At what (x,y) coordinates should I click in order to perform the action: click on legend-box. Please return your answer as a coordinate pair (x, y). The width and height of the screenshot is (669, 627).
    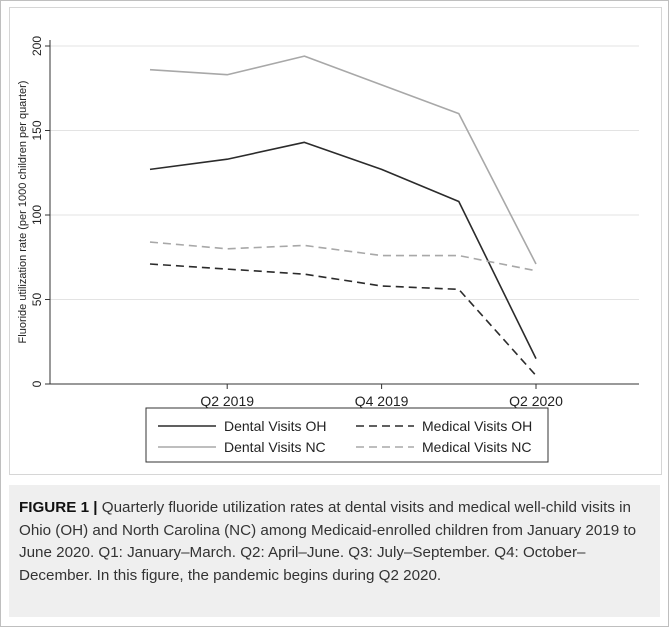
    Looking at the image, I should click on (347, 435).